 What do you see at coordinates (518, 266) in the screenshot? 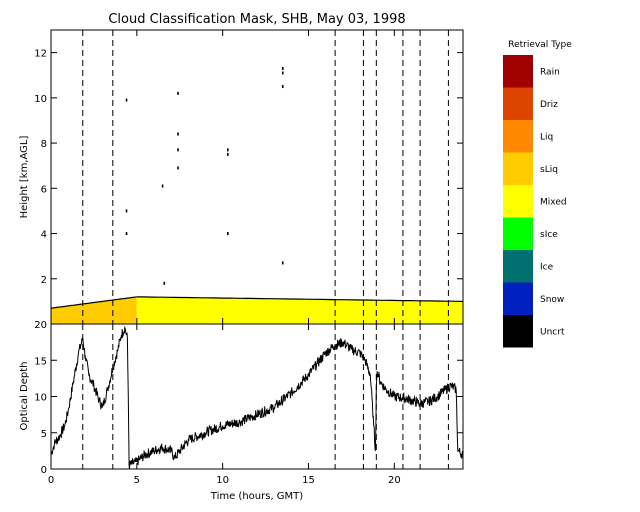
I see `legend-swatch-ice` at bounding box center [518, 266].